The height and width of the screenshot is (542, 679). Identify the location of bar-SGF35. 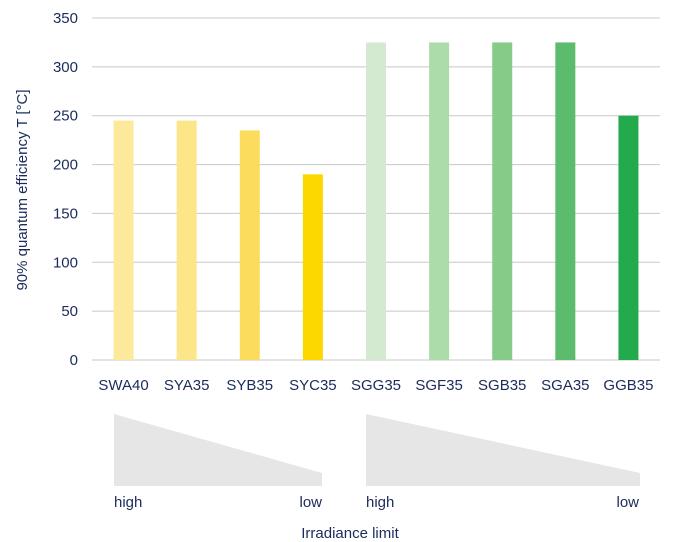
(439, 201).